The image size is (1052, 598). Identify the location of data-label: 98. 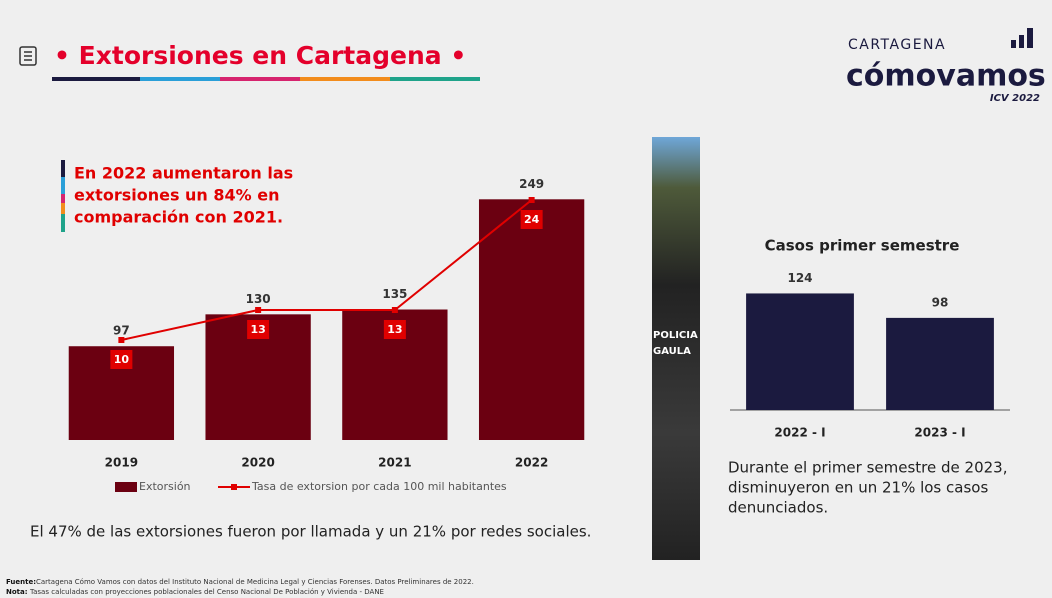
(940, 302).